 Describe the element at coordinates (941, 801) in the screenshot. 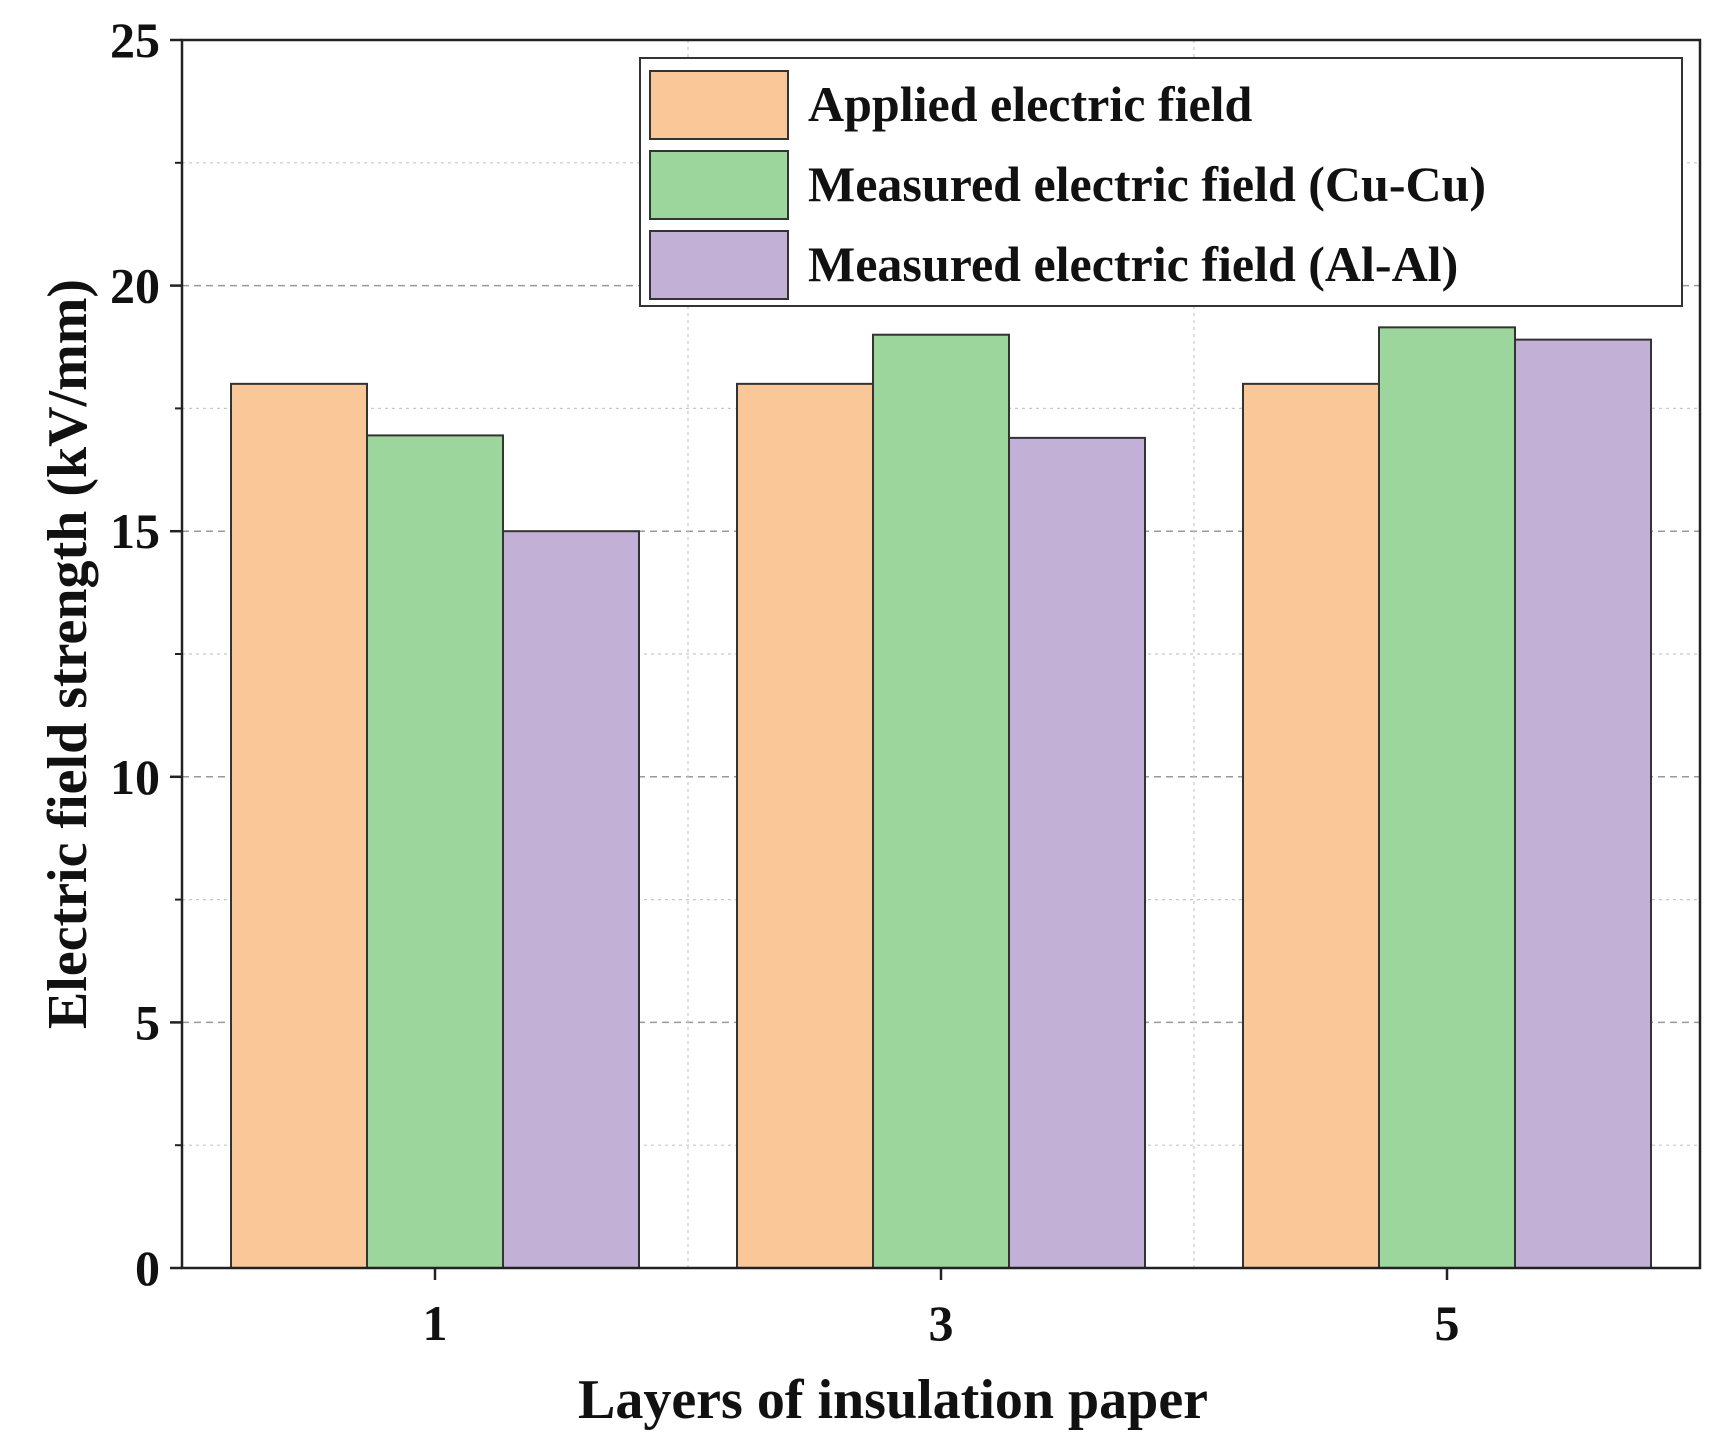

I see `bar-3-measured-electric-field-cu-cu` at that location.